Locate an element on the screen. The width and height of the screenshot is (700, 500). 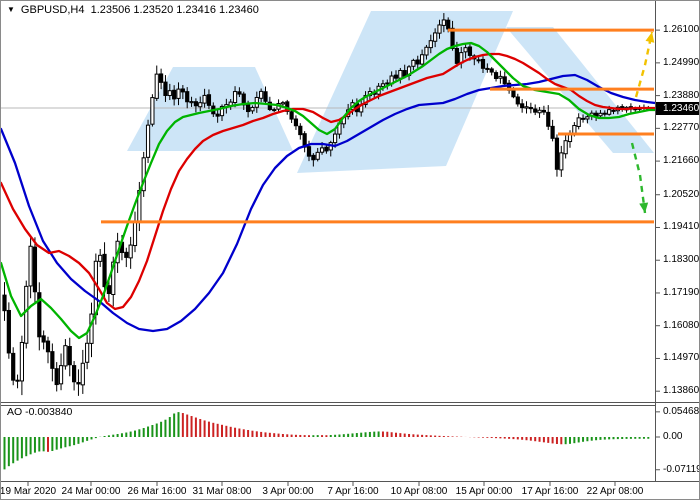
ao-axis-label: 0.00 is located at coordinates (673, 436).